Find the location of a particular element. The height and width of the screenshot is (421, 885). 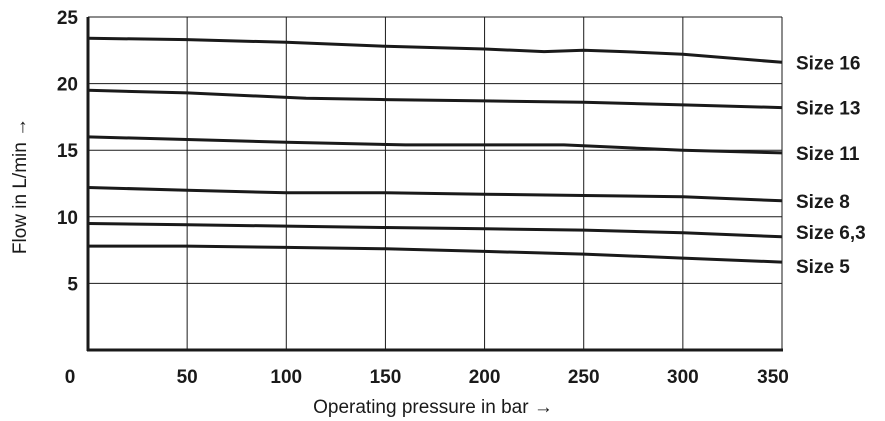

x-tick-label-350: 350 is located at coordinates (773, 377).